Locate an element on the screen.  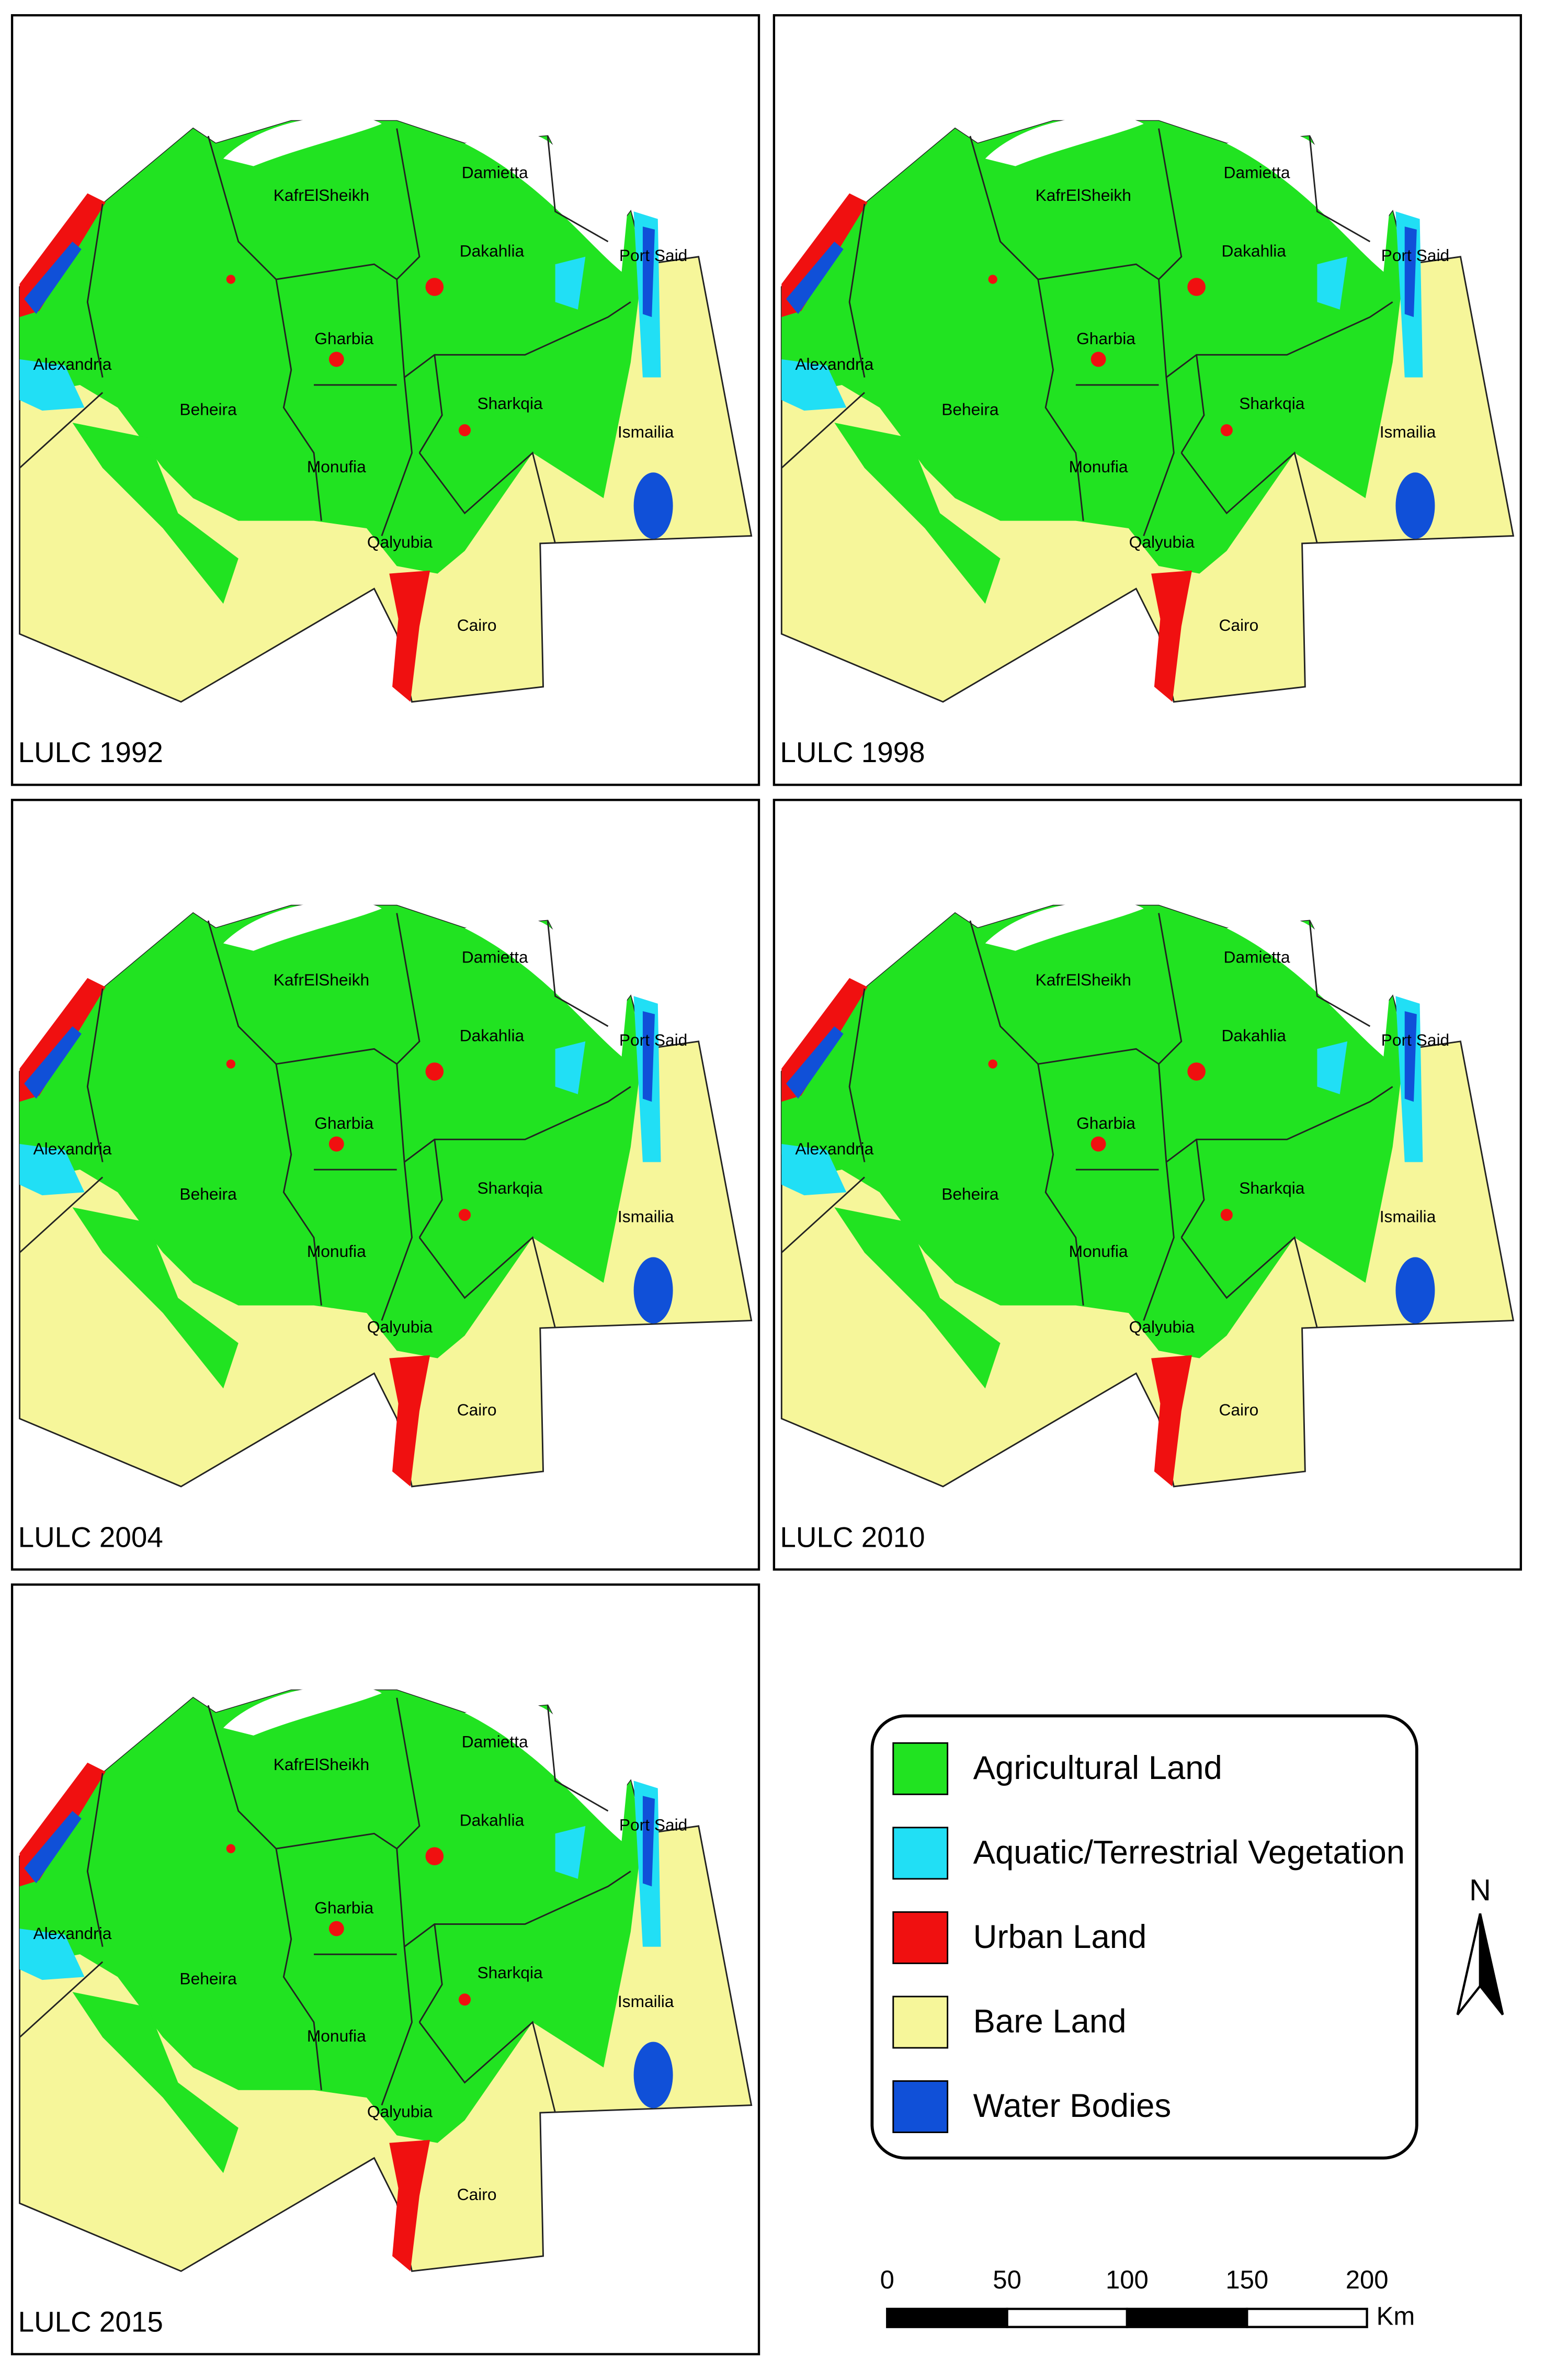
scale-unit: Km is located at coordinates (1396, 2316).